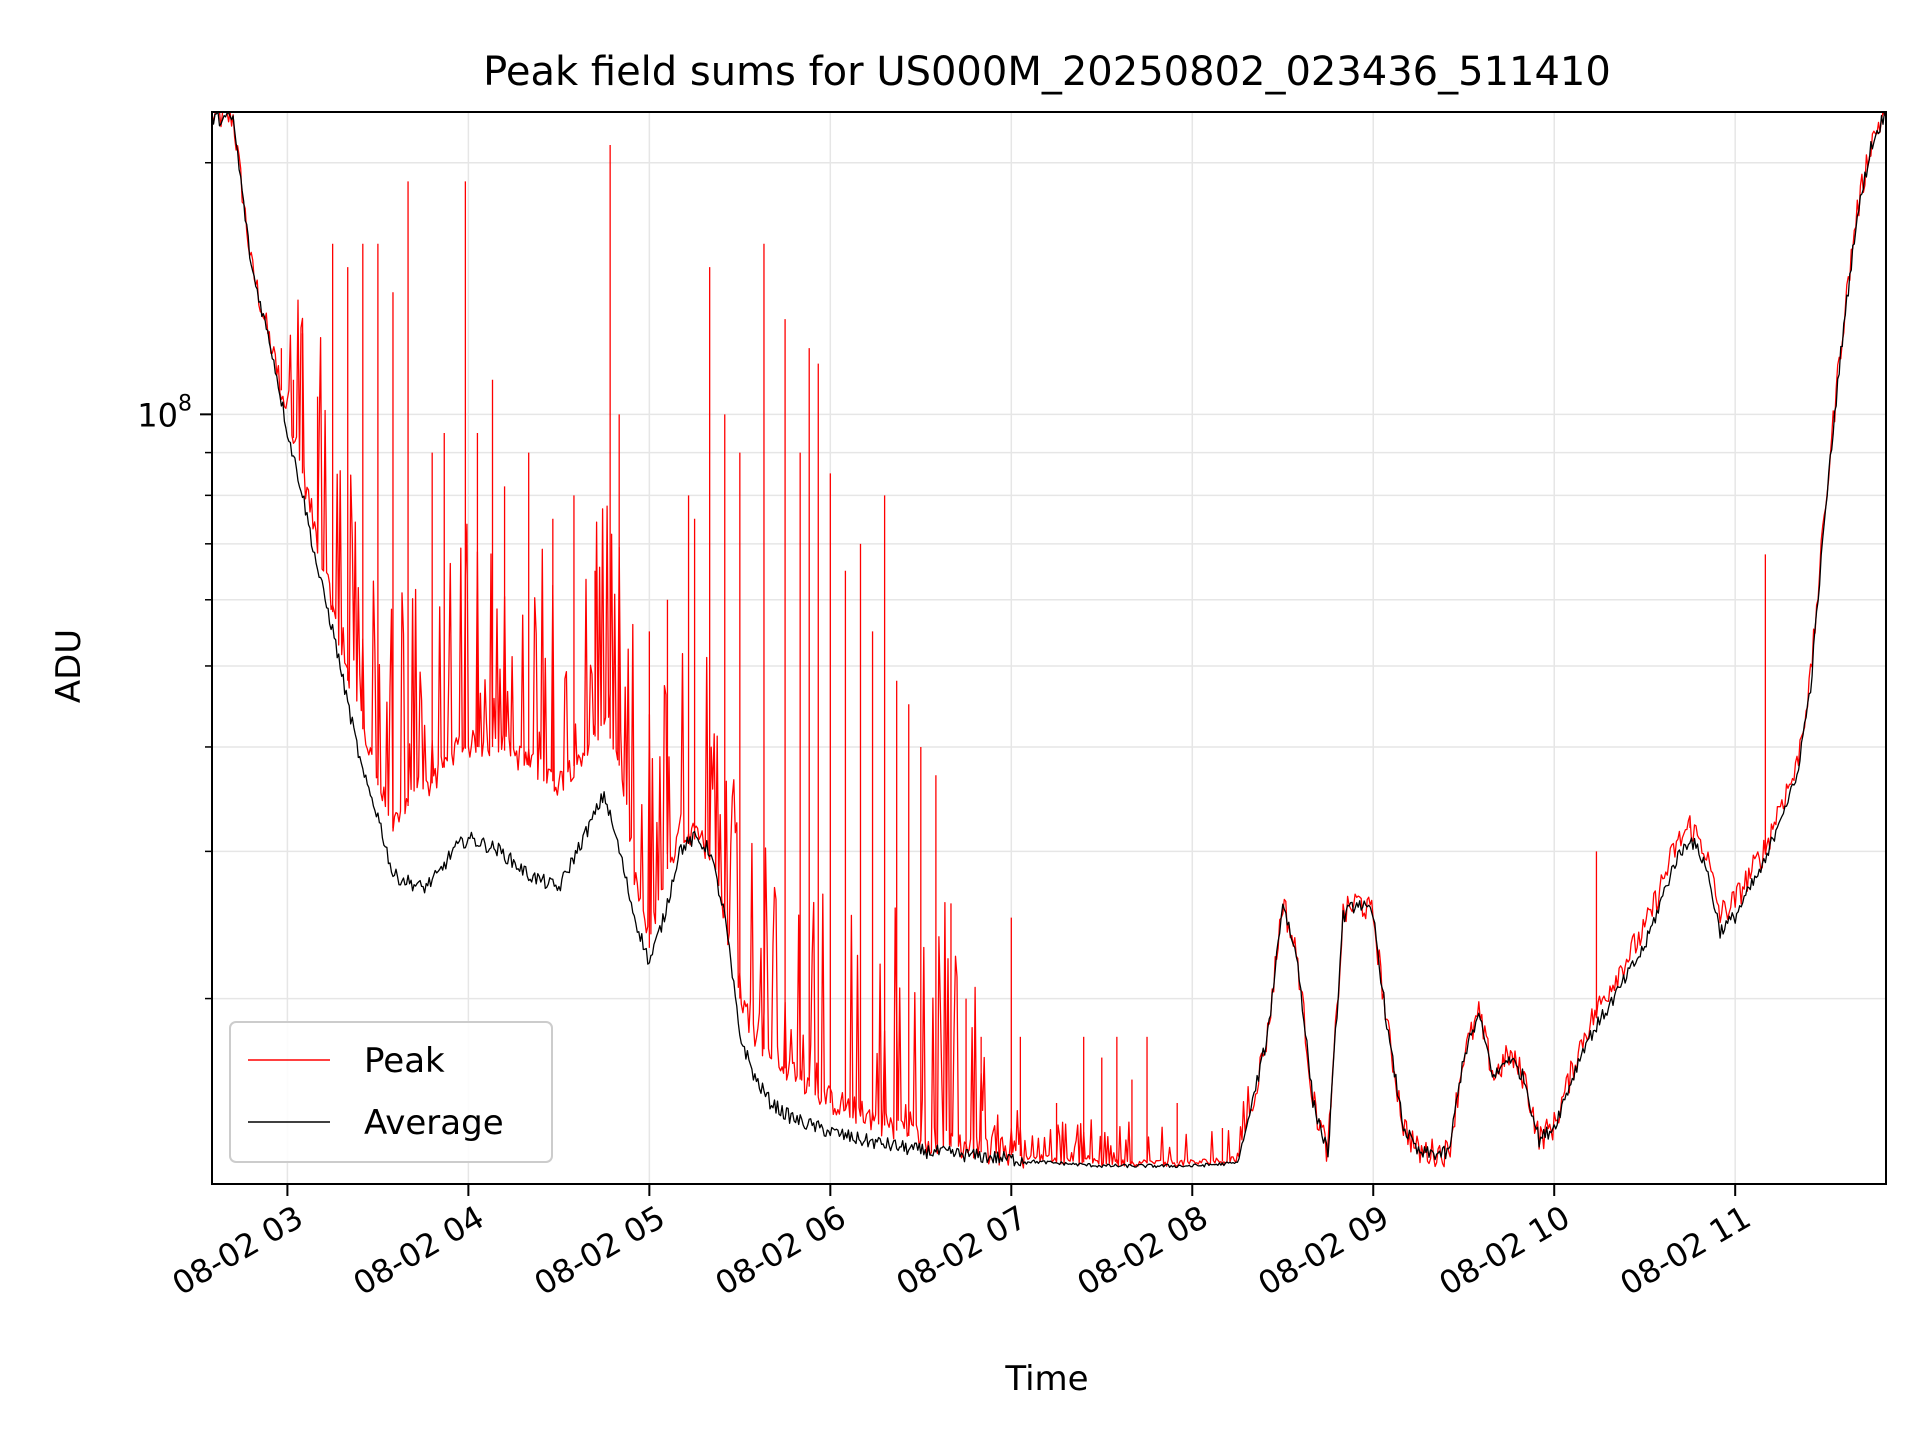 Image resolution: width=1920 pixels, height=1440 pixels. I want to click on y-axis-label: ADU, so click(69, 666).